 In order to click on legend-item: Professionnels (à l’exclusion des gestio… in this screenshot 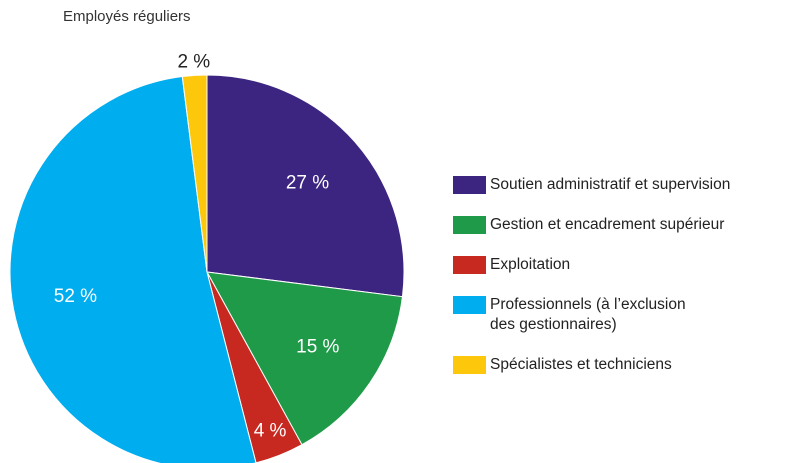, I will do `click(591, 315)`.